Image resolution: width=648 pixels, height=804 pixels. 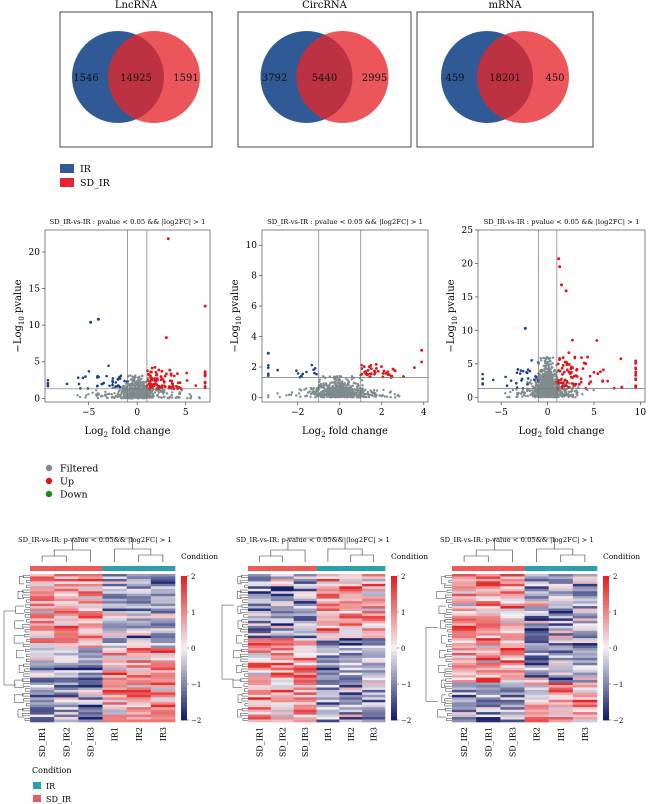 I want to click on y-axis-label: −Log10 pvalue, so click(x=19, y=315).